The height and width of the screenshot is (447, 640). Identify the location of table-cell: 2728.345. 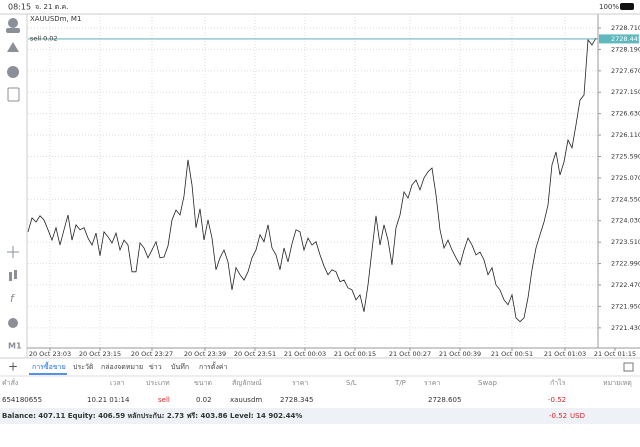
(296, 400).